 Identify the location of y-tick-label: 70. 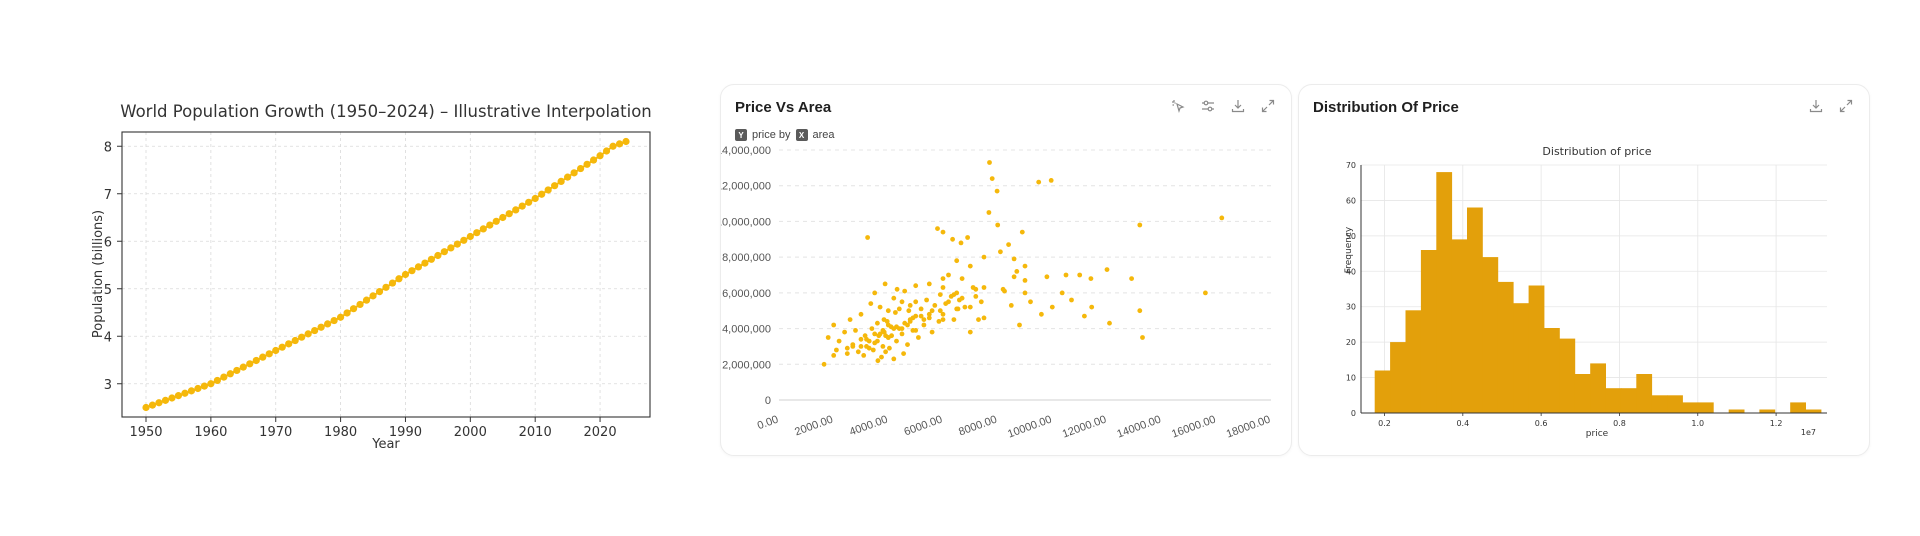
(1351, 165).